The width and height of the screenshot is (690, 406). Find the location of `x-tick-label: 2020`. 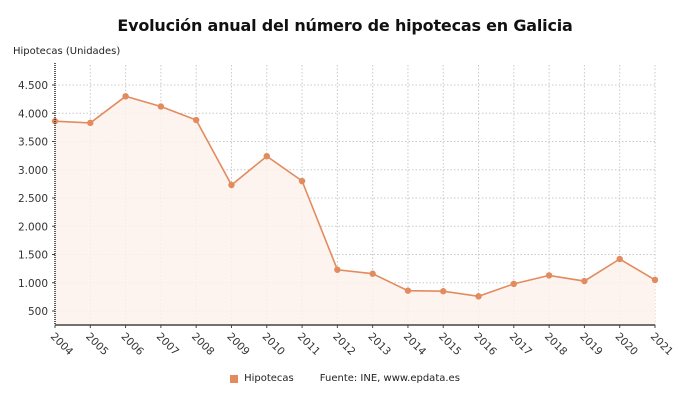

x-tick-label: 2020 is located at coordinates (626, 344).